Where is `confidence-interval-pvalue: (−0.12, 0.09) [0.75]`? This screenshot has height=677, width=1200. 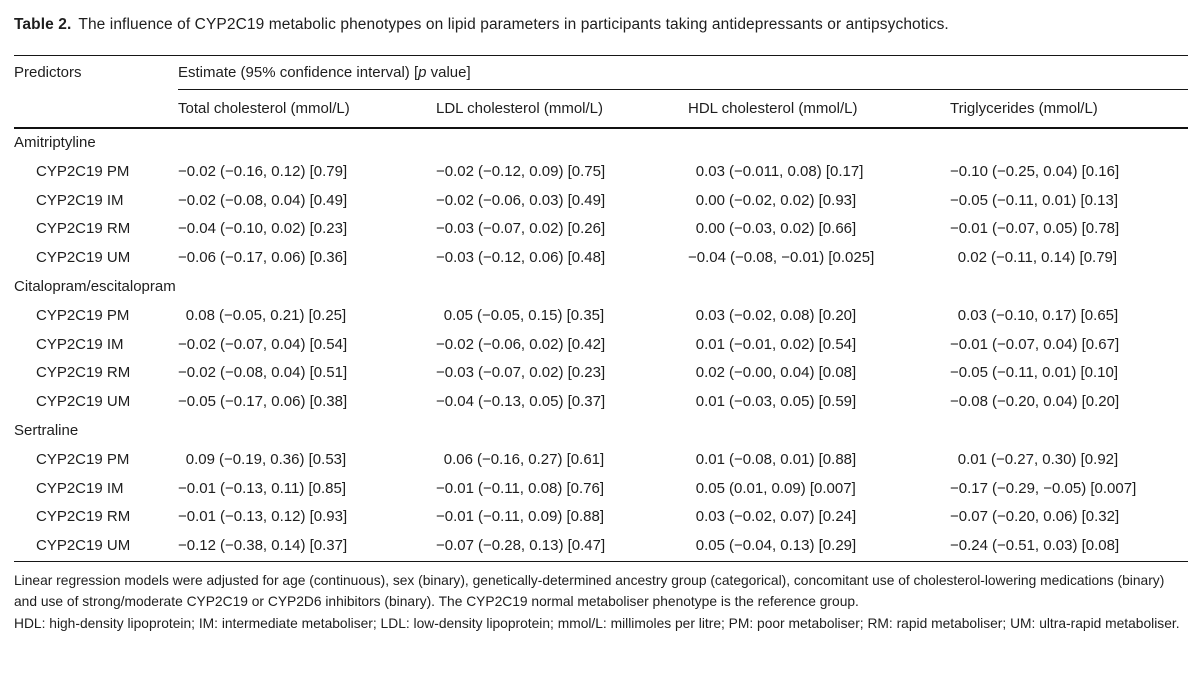
confidence-interval-pvalue: (−0.12, 0.09) [0.75] is located at coordinates (541, 171).